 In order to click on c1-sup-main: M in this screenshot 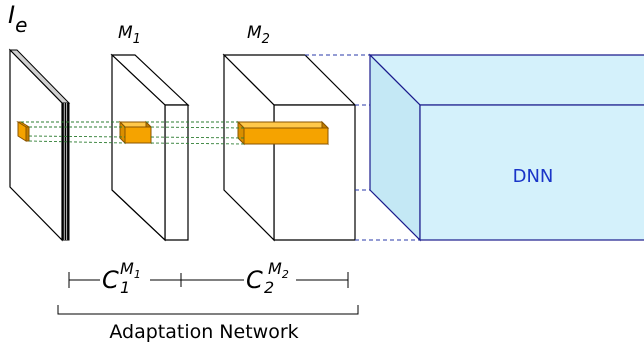, I will do `click(127, 268)`.